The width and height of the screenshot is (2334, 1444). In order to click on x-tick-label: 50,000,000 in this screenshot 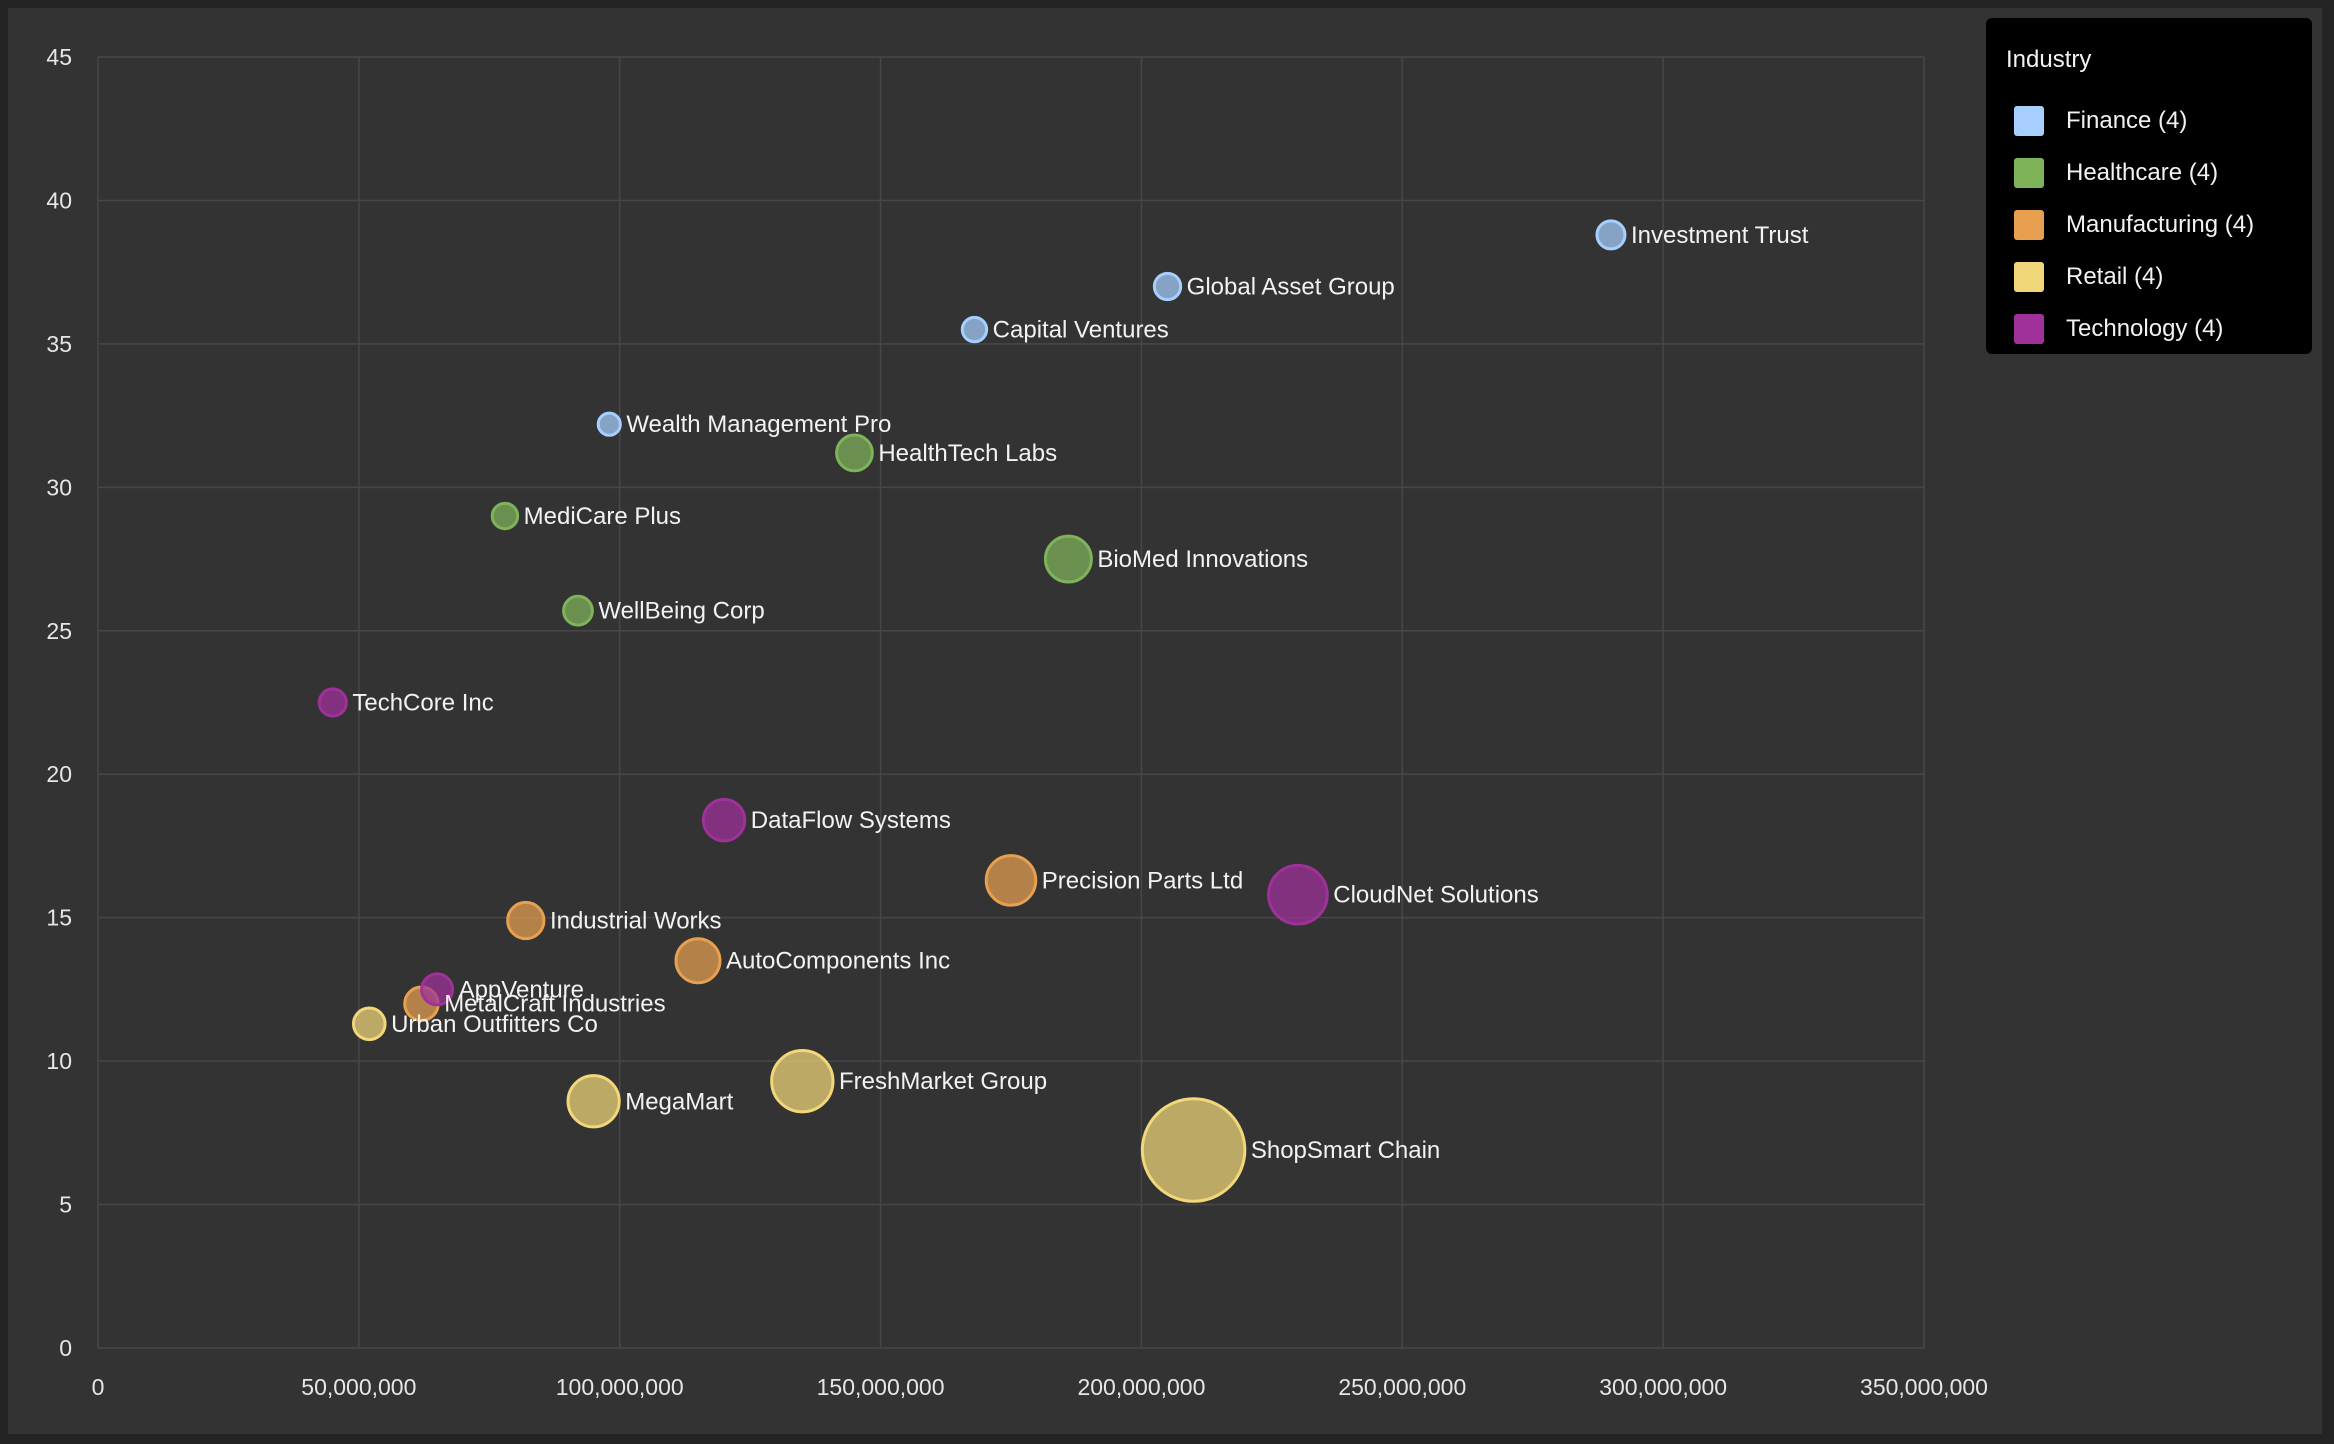, I will do `click(358, 1387)`.